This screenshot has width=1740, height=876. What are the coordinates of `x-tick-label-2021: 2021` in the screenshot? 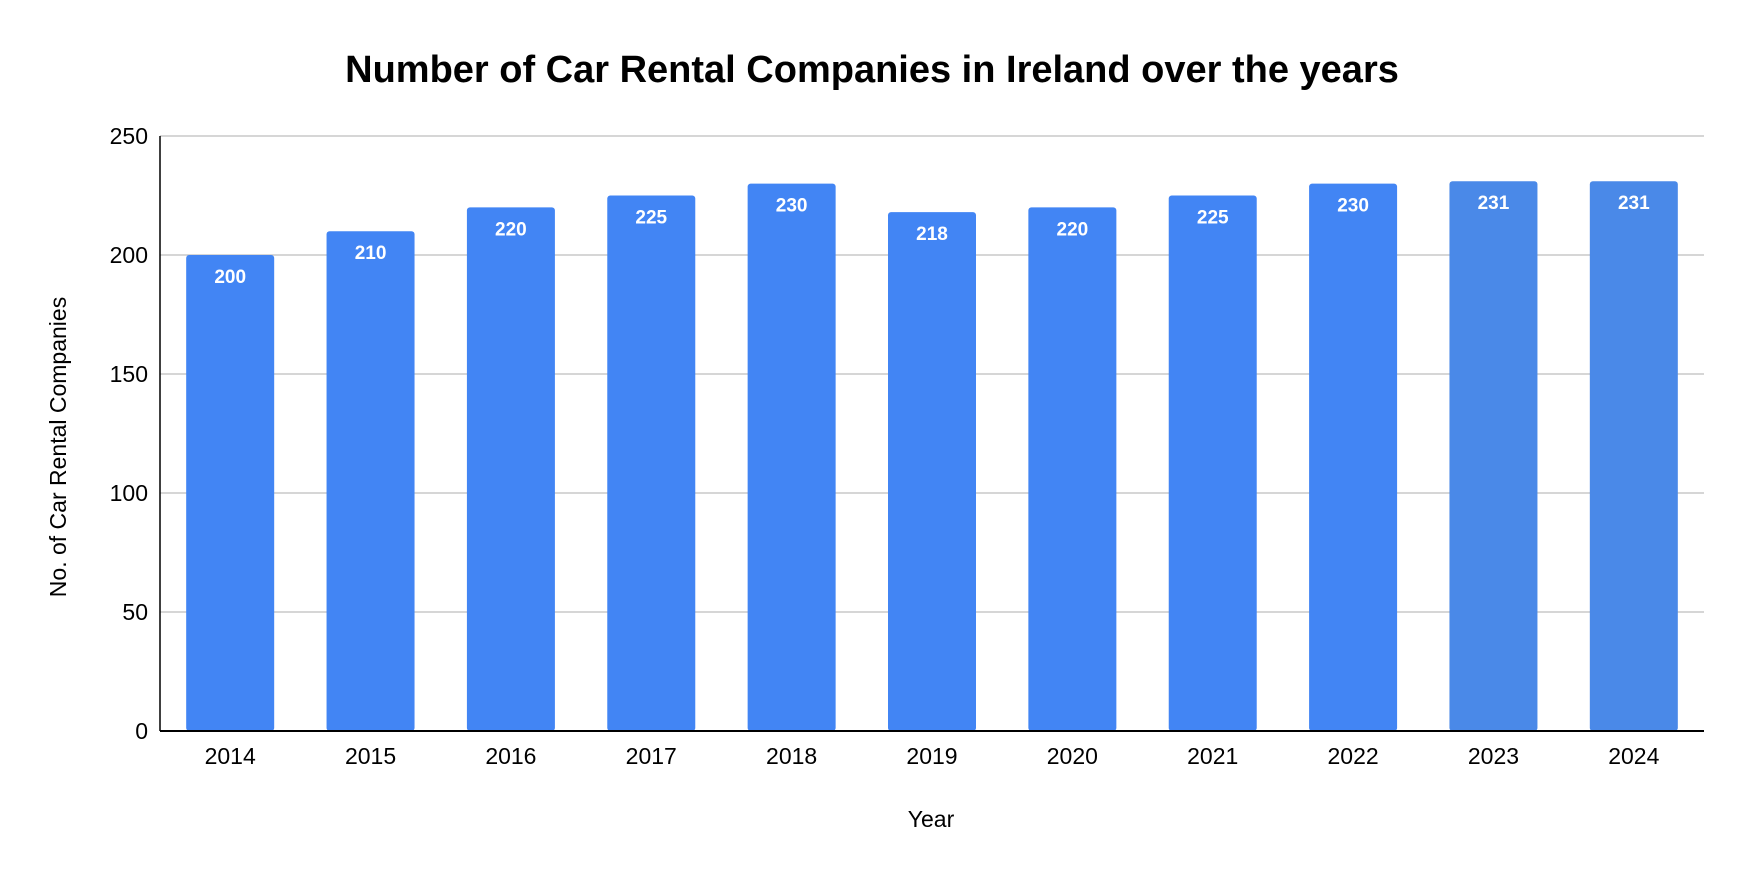 It's located at (1212, 756).